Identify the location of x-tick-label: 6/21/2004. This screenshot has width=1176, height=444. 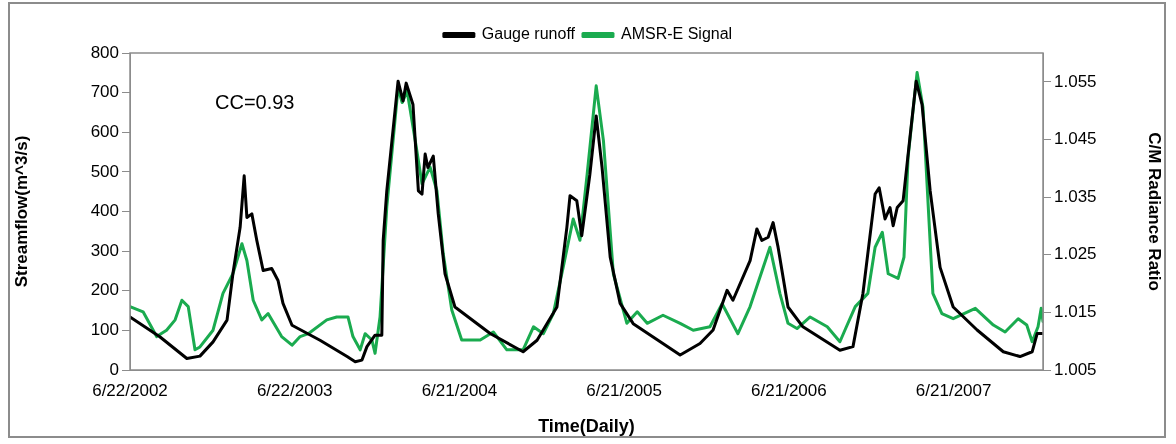
(459, 390).